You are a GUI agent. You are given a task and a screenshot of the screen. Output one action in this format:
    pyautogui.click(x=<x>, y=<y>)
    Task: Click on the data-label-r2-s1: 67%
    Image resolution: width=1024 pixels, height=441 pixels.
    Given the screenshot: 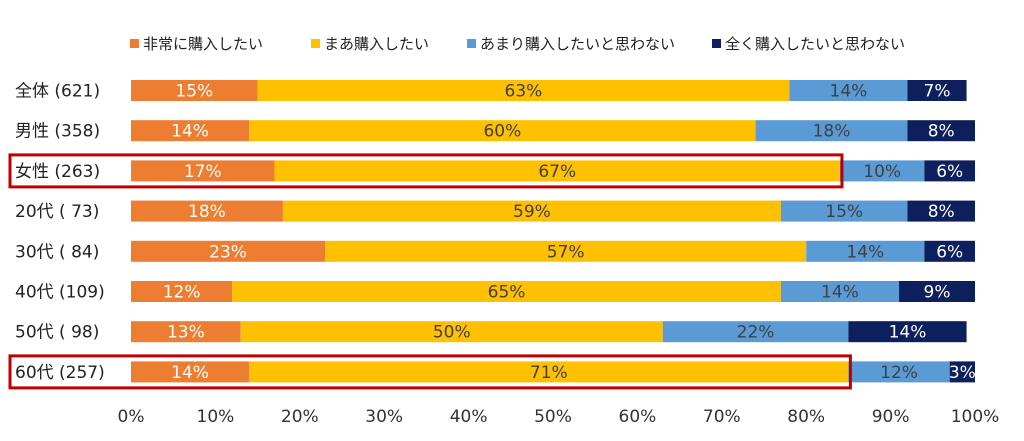 What is the action you would take?
    pyautogui.click(x=557, y=172)
    